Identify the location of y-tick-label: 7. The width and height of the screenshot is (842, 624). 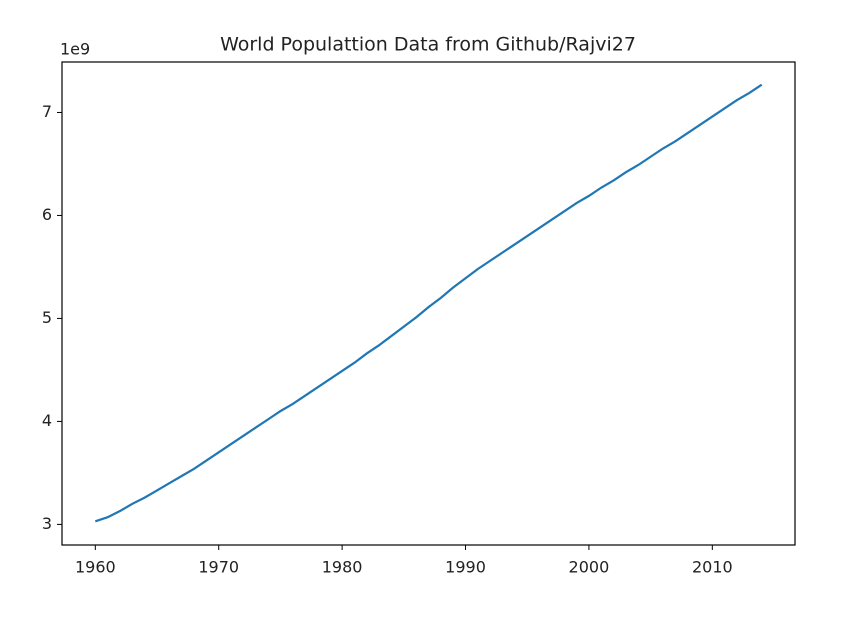
(47, 111).